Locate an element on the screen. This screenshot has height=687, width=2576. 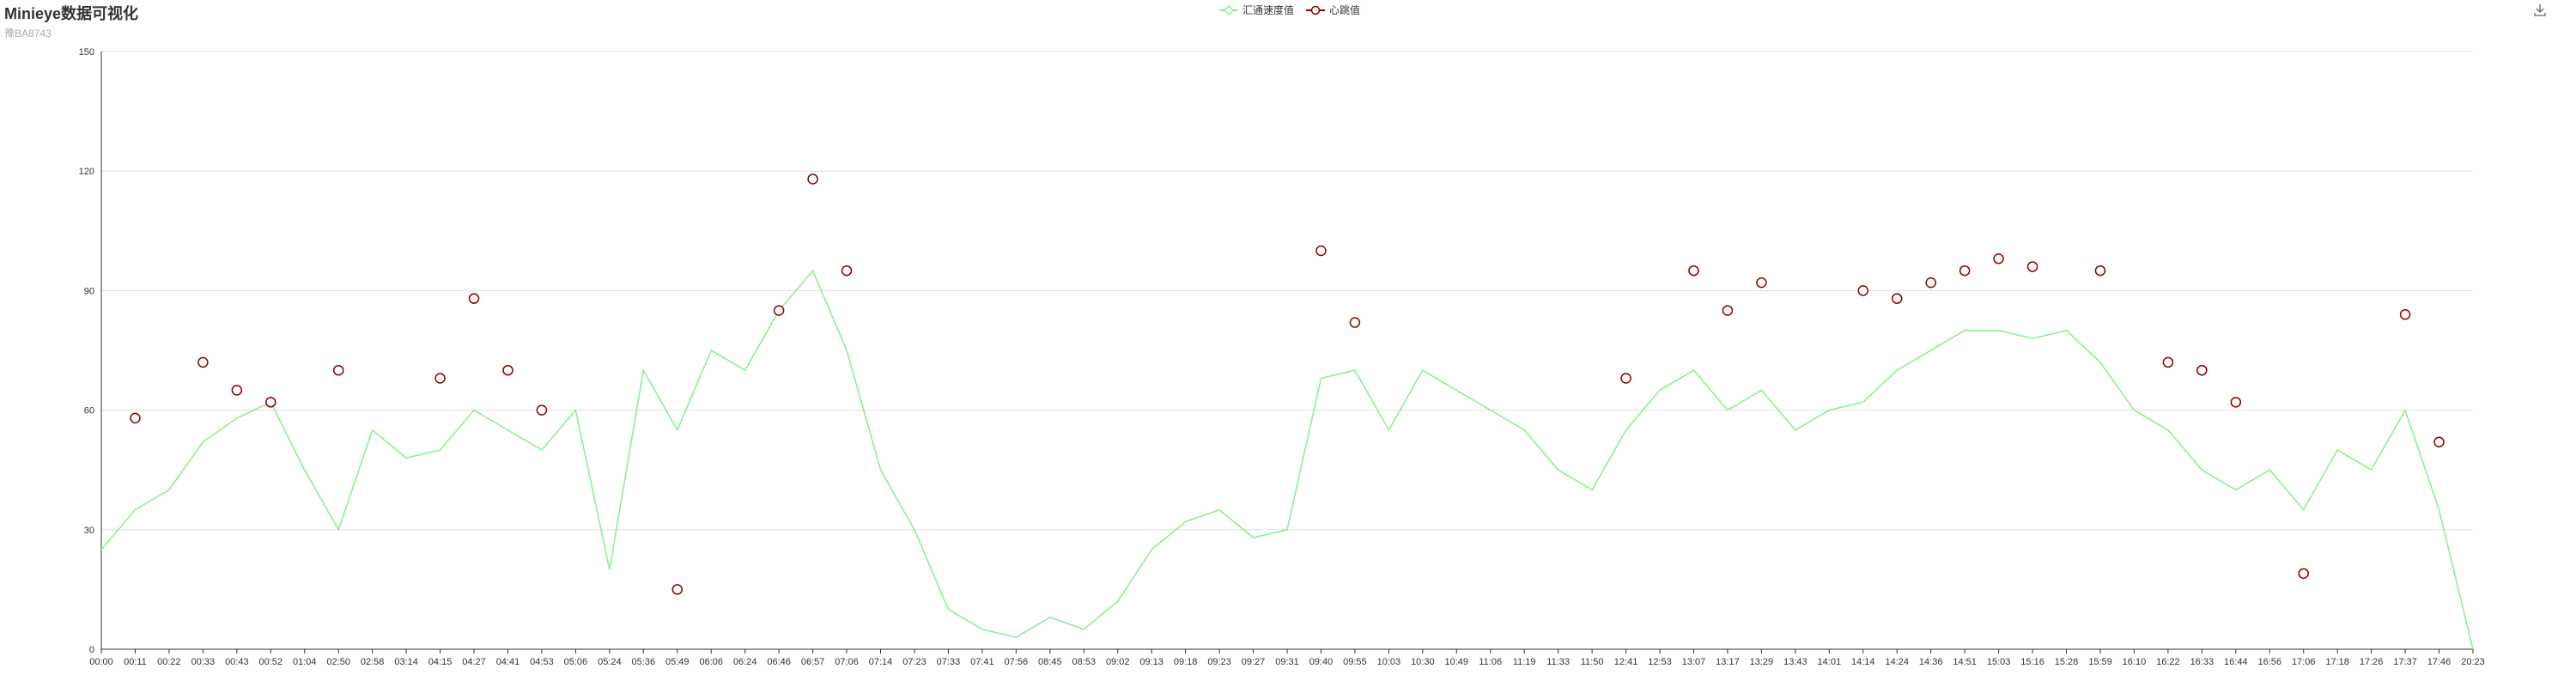
y-tick-label: 120 is located at coordinates (86, 172).